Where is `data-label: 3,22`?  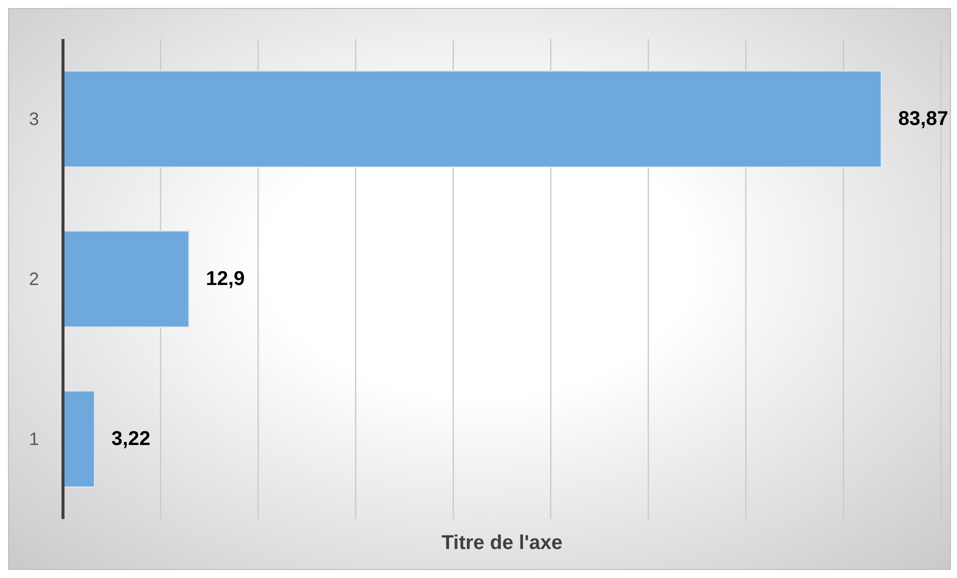
data-label: 3,22 is located at coordinates (130, 439).